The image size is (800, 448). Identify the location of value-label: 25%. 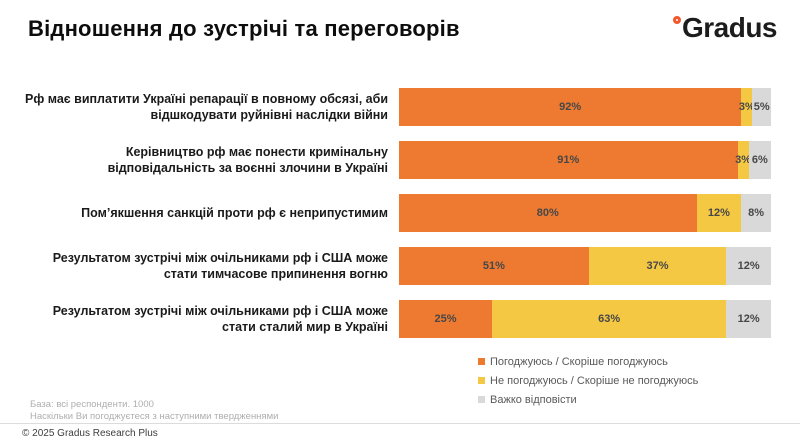
(445, 319).